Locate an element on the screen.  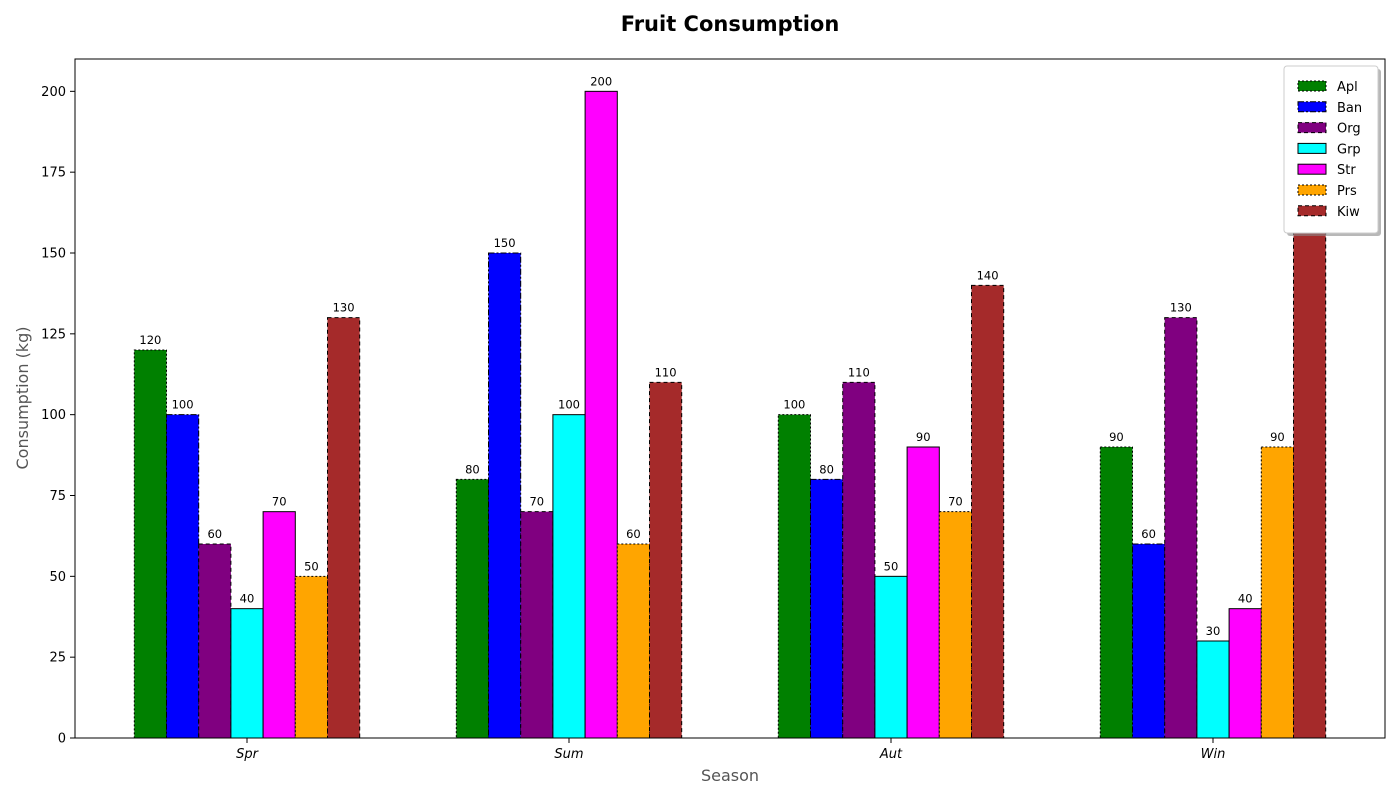
legend-label: Ban is located at coordinates (1349, 108).